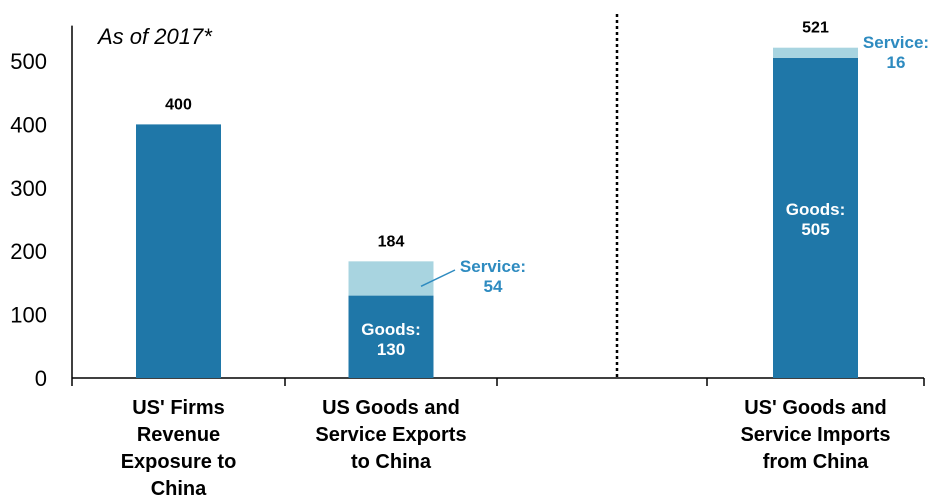  Describe the element at coordinates (438, 278) in the screenshot. I see `service-leader-line` at that location.